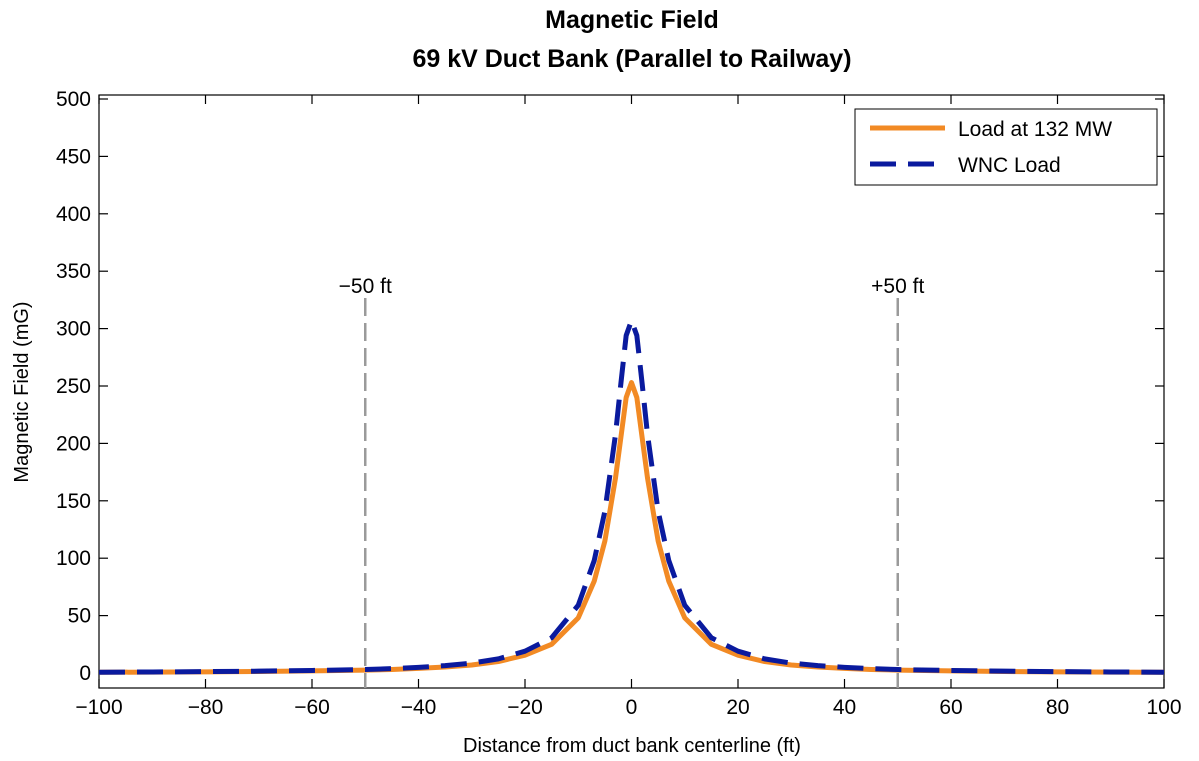 This screenshot has height=761, width=1199. What do you see at coordinates (98, 707) in the screenshot?
I see `x-tick-label: −100` at bounding box center [98, 707].